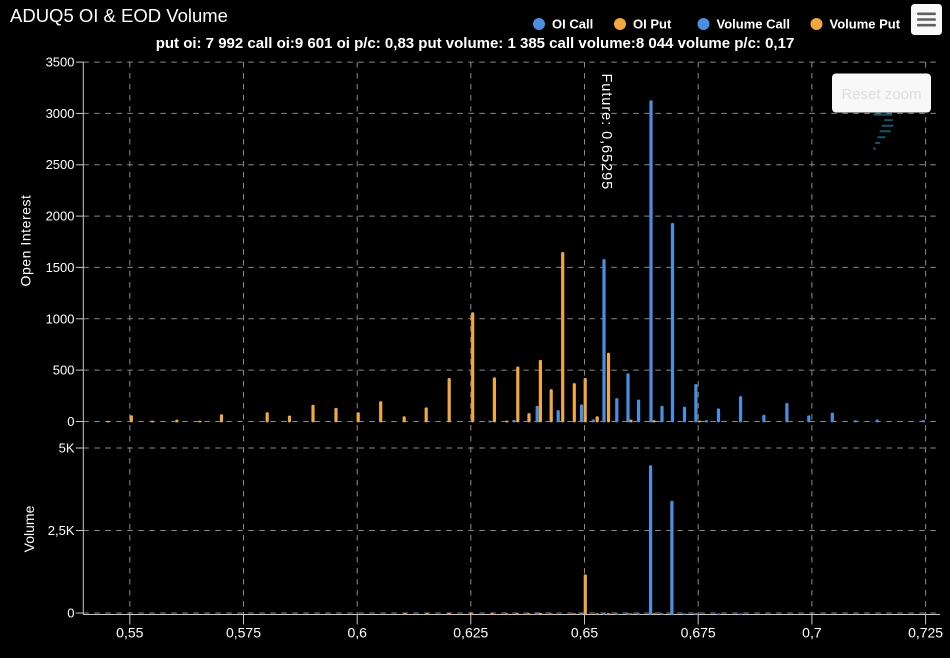 Image resolution: width=950 pixels, height=658 pixels. I want to click on svg-text: 2500, so click(60, 164).